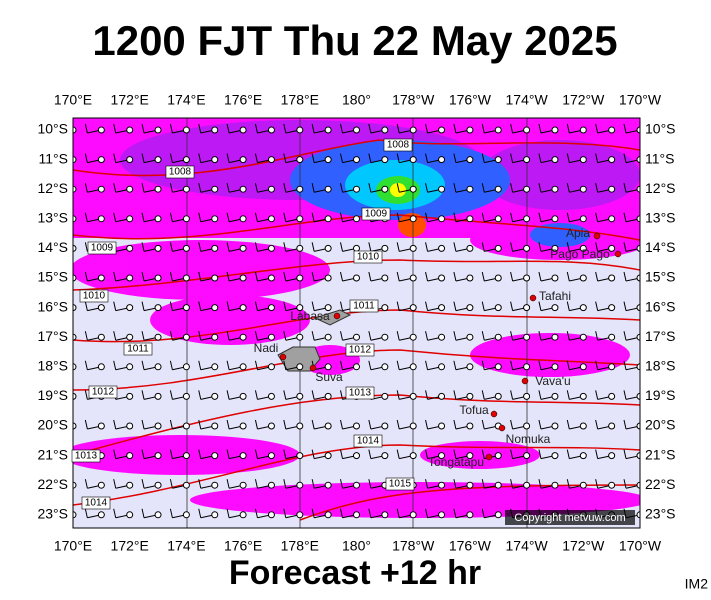  What do you see at coordinates (102, 248) in the screenshot?
I see `isobar-label: 1009` at bounding box center [102, 248].